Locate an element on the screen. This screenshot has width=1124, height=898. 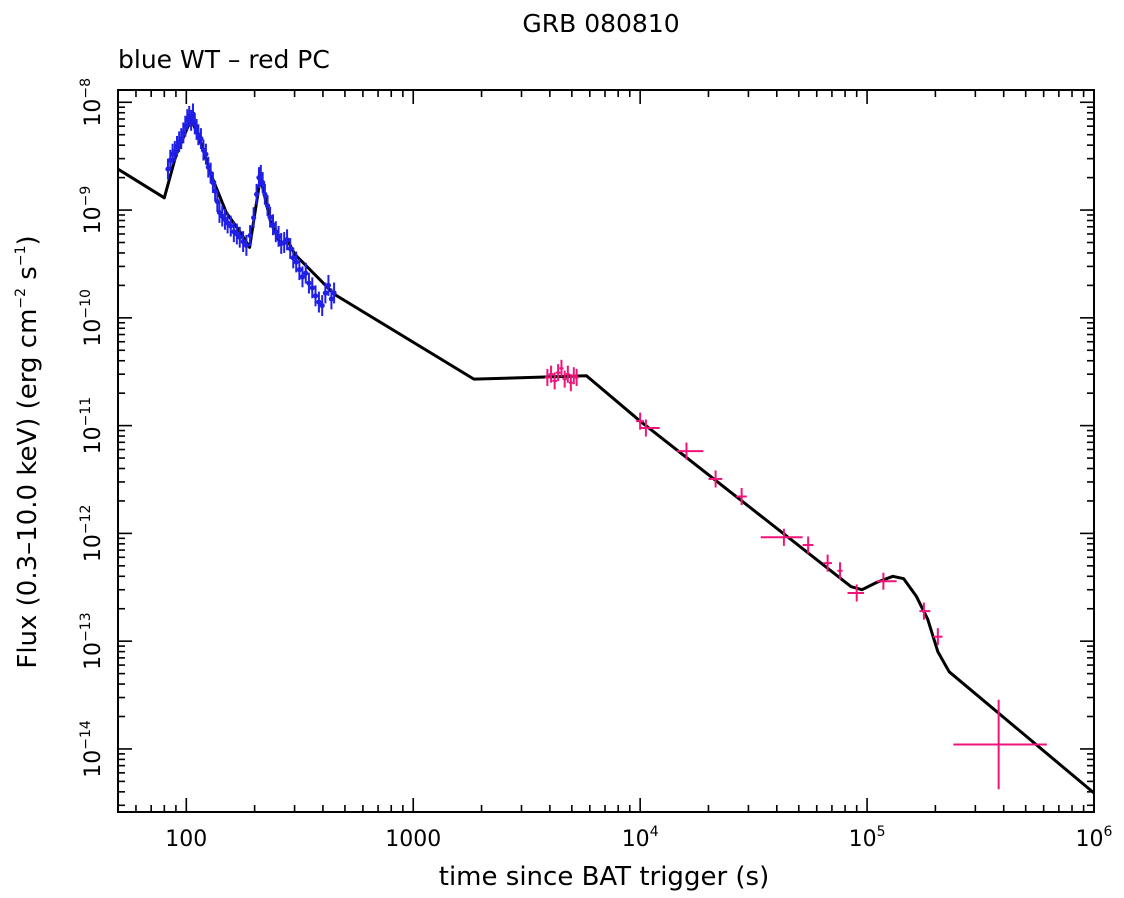
x-tick-label: 106 is located at coordinates (1094, 838).